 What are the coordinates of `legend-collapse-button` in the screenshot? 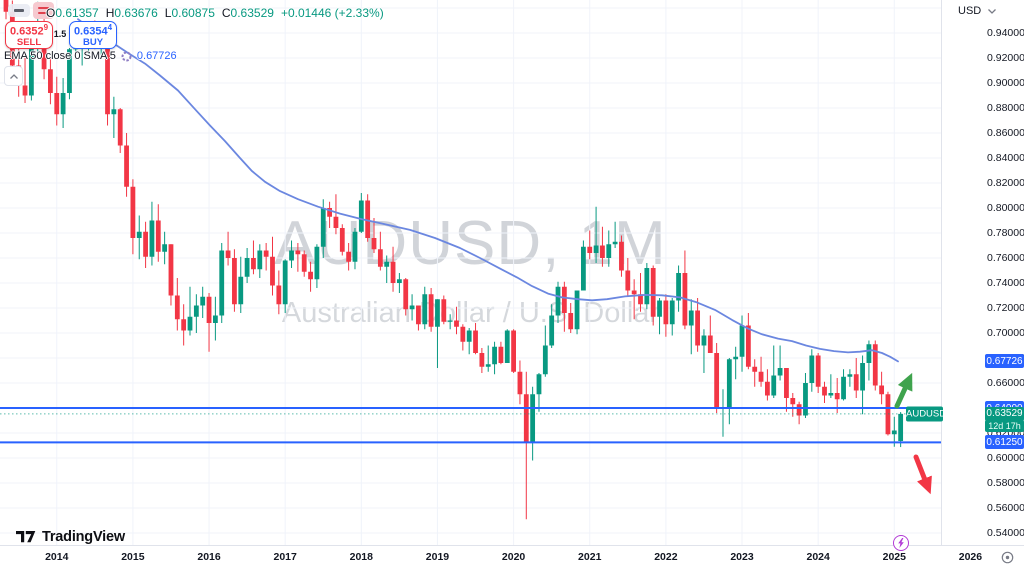 It's located at (13, 76).